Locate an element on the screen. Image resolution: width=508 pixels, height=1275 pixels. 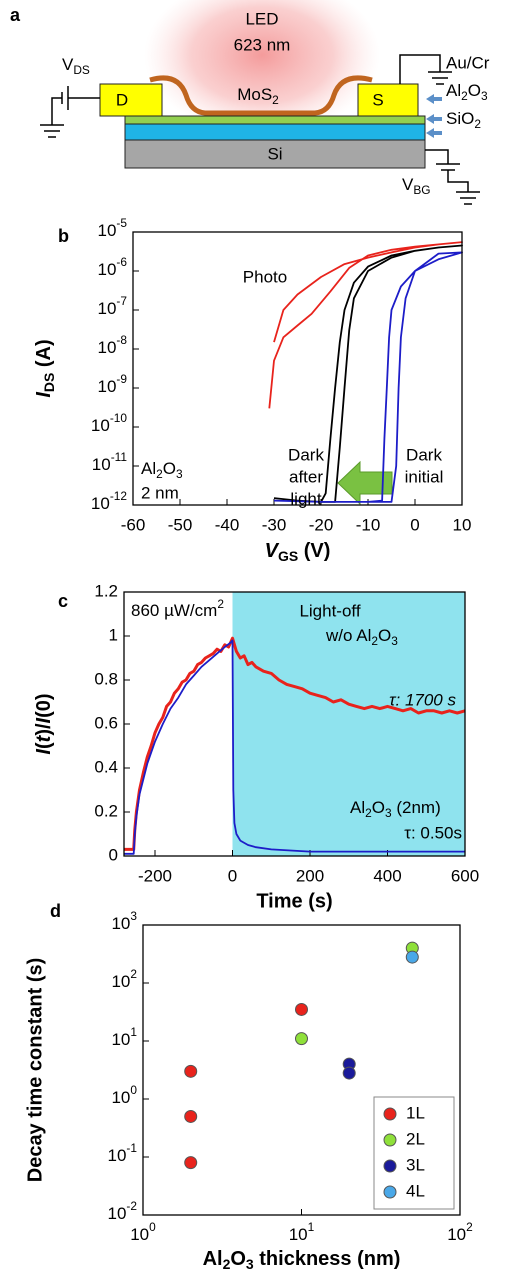
tick-exponent: 2 is located at coordinates (133, 974).